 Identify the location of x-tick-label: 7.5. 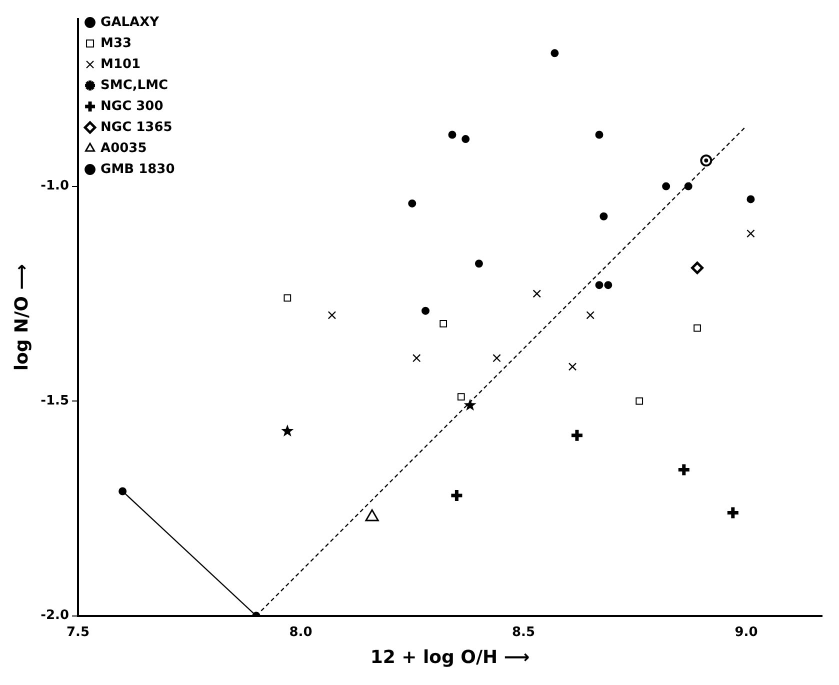
(78, 632).